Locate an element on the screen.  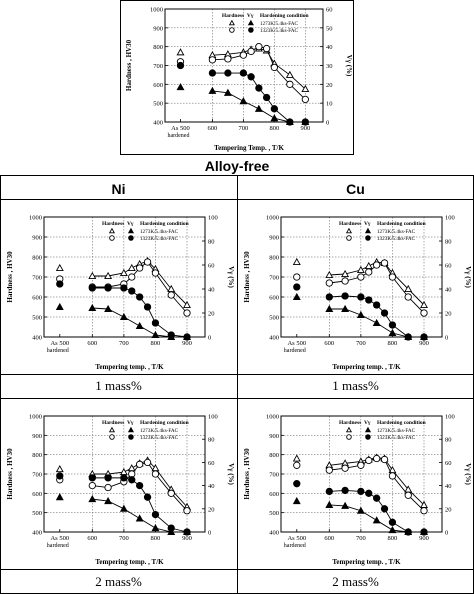
alloy-free-y2tick-label-6: 60 is located at coordinates (329, 10).